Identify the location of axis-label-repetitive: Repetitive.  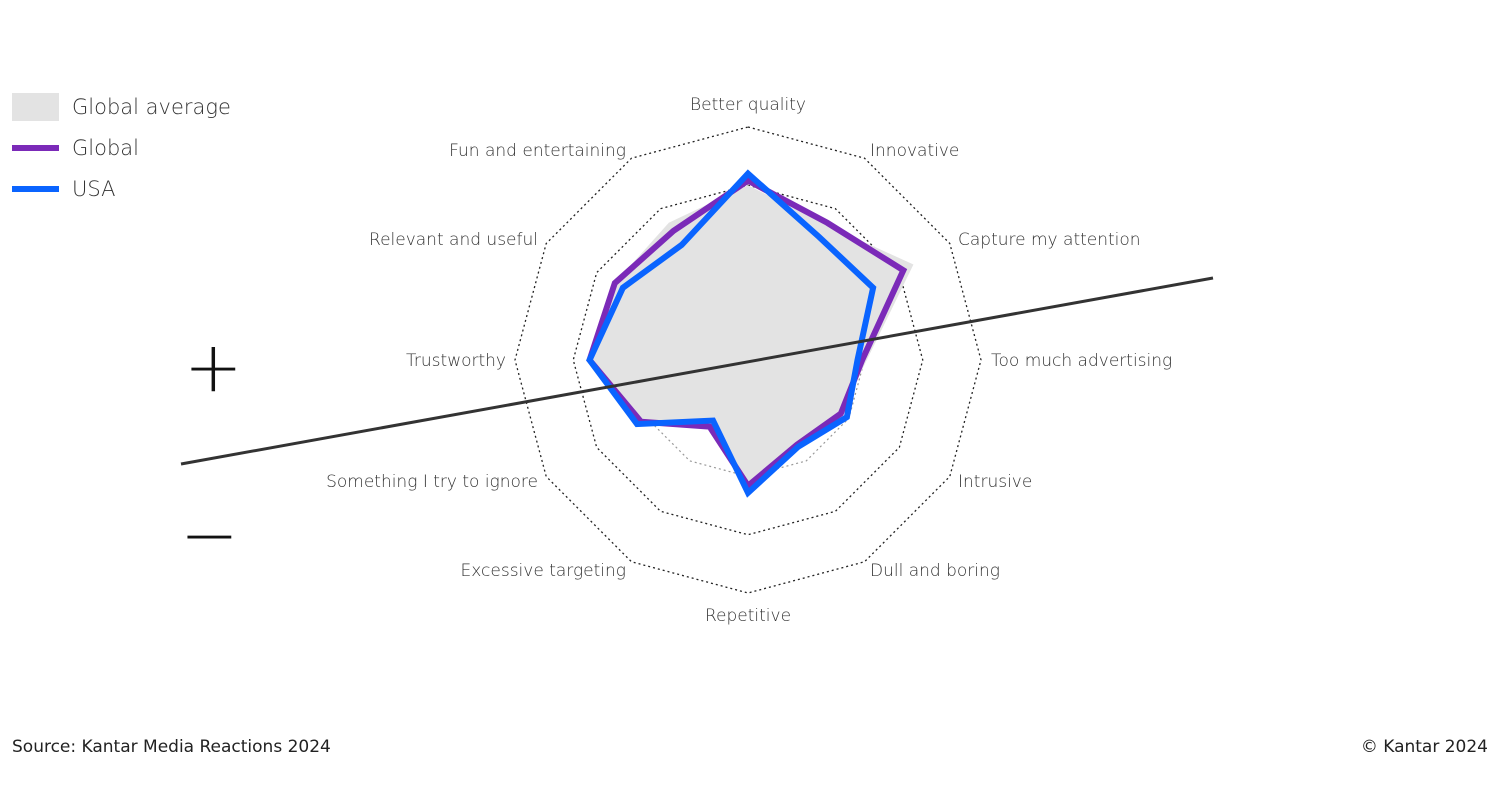
(748, 616).